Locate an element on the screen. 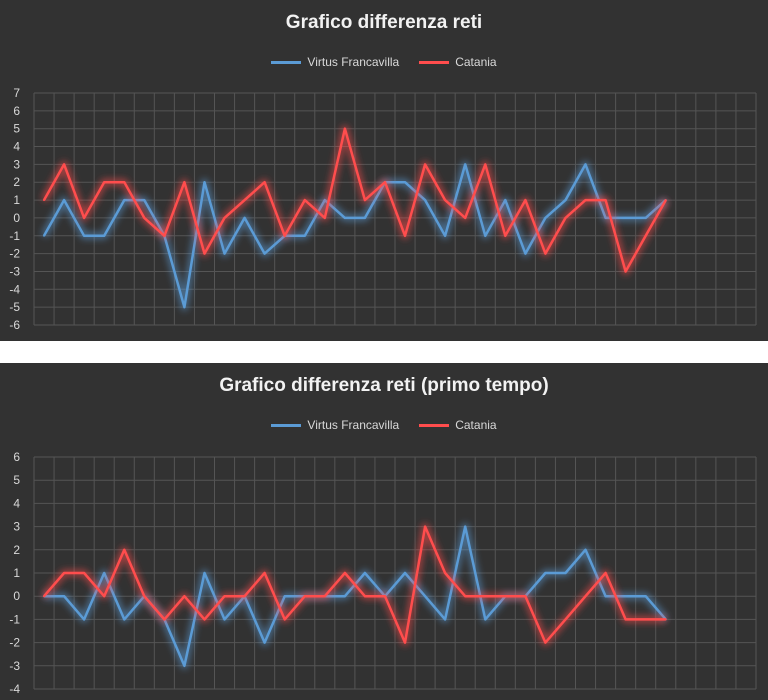  legend-swatch-virtus is located at coordinates (286, 62).